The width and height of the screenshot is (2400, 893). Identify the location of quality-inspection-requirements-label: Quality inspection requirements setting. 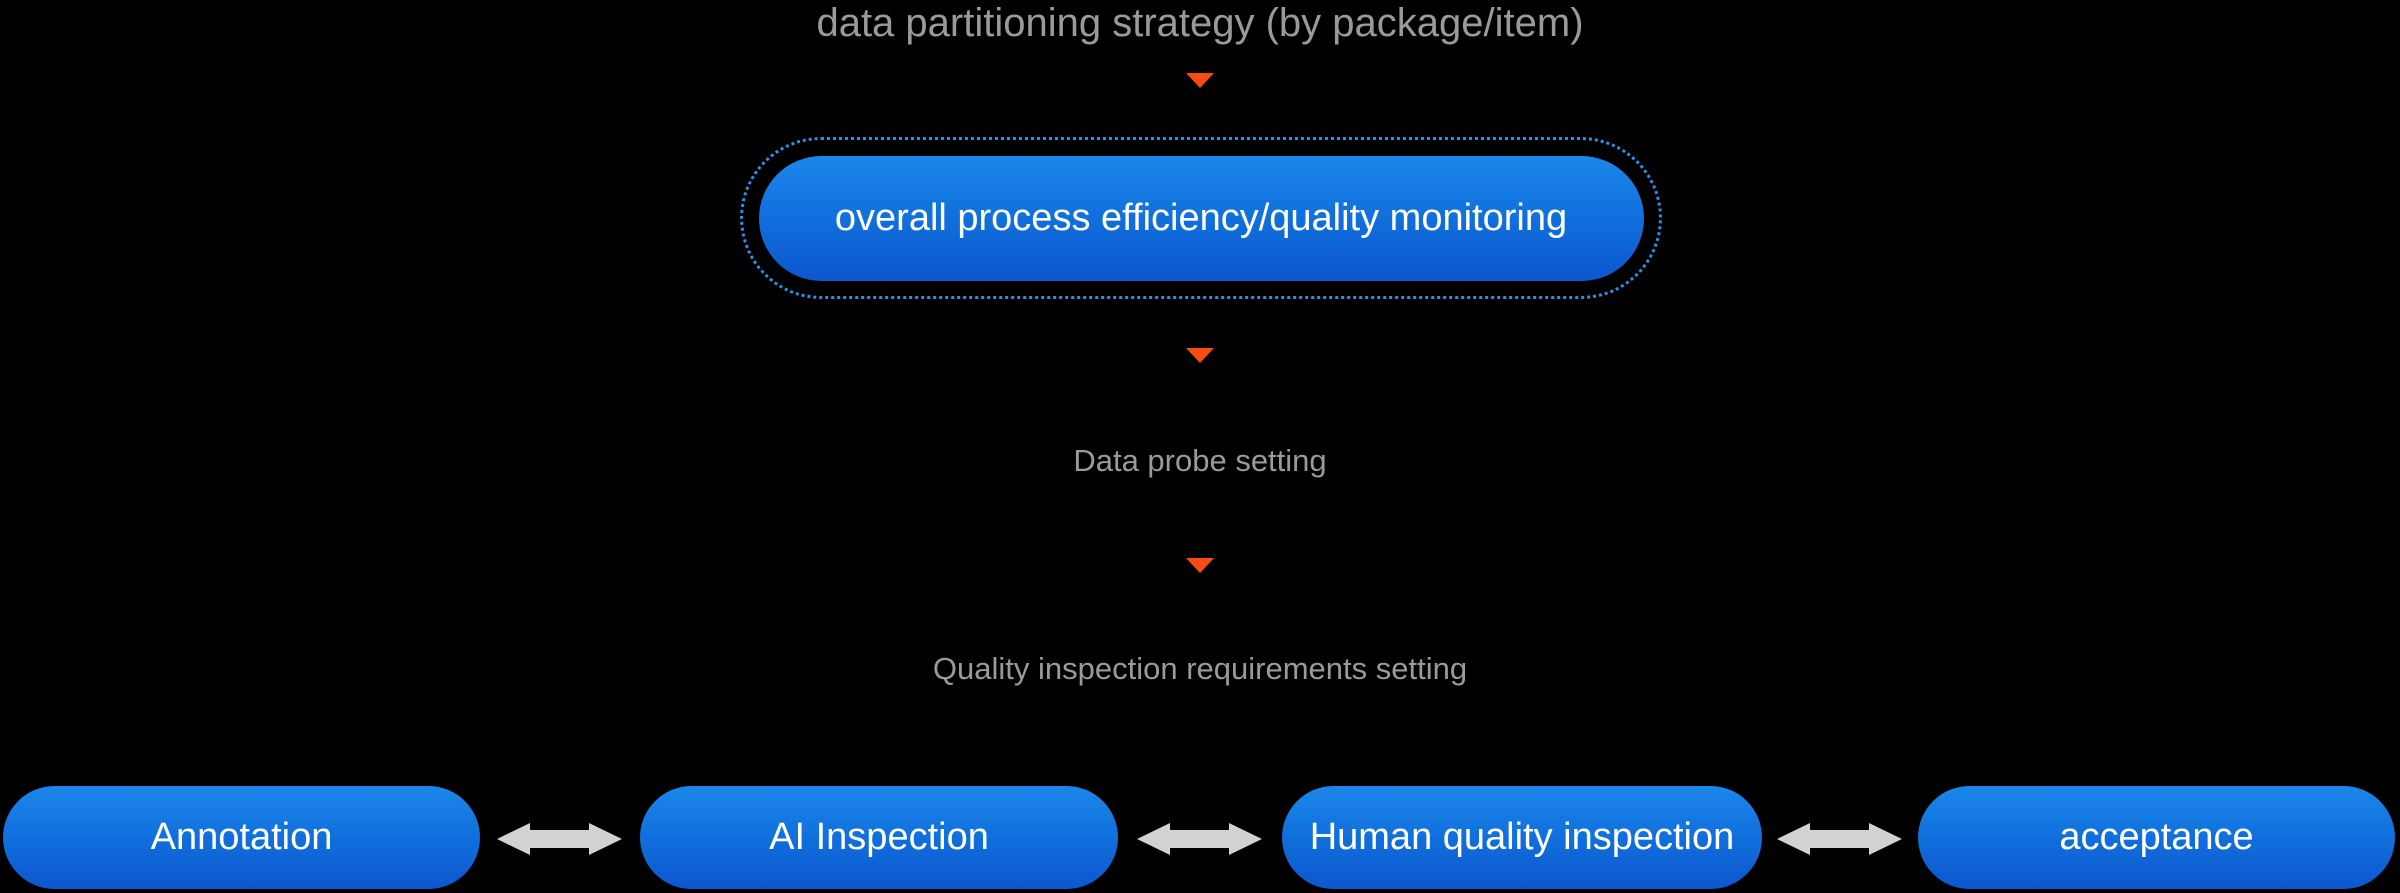
(1200, 668).